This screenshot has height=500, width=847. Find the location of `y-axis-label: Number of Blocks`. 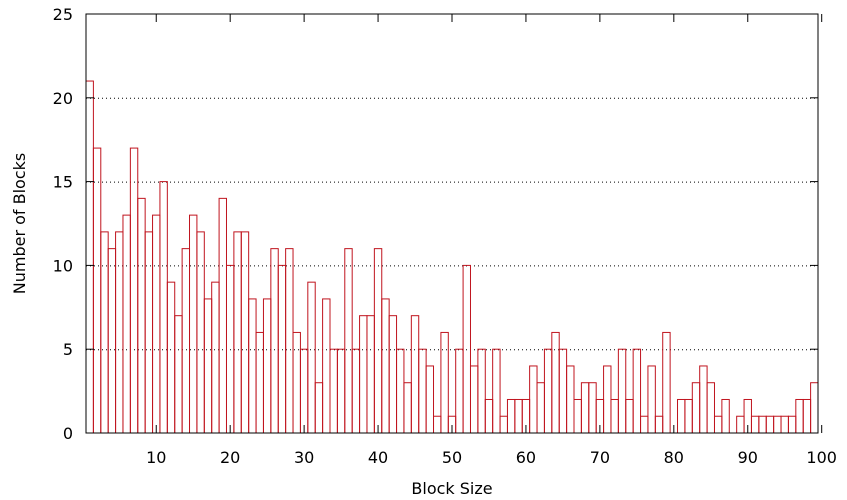

y-axis-label: Number of Blocks is located at coordinates (19, 223).